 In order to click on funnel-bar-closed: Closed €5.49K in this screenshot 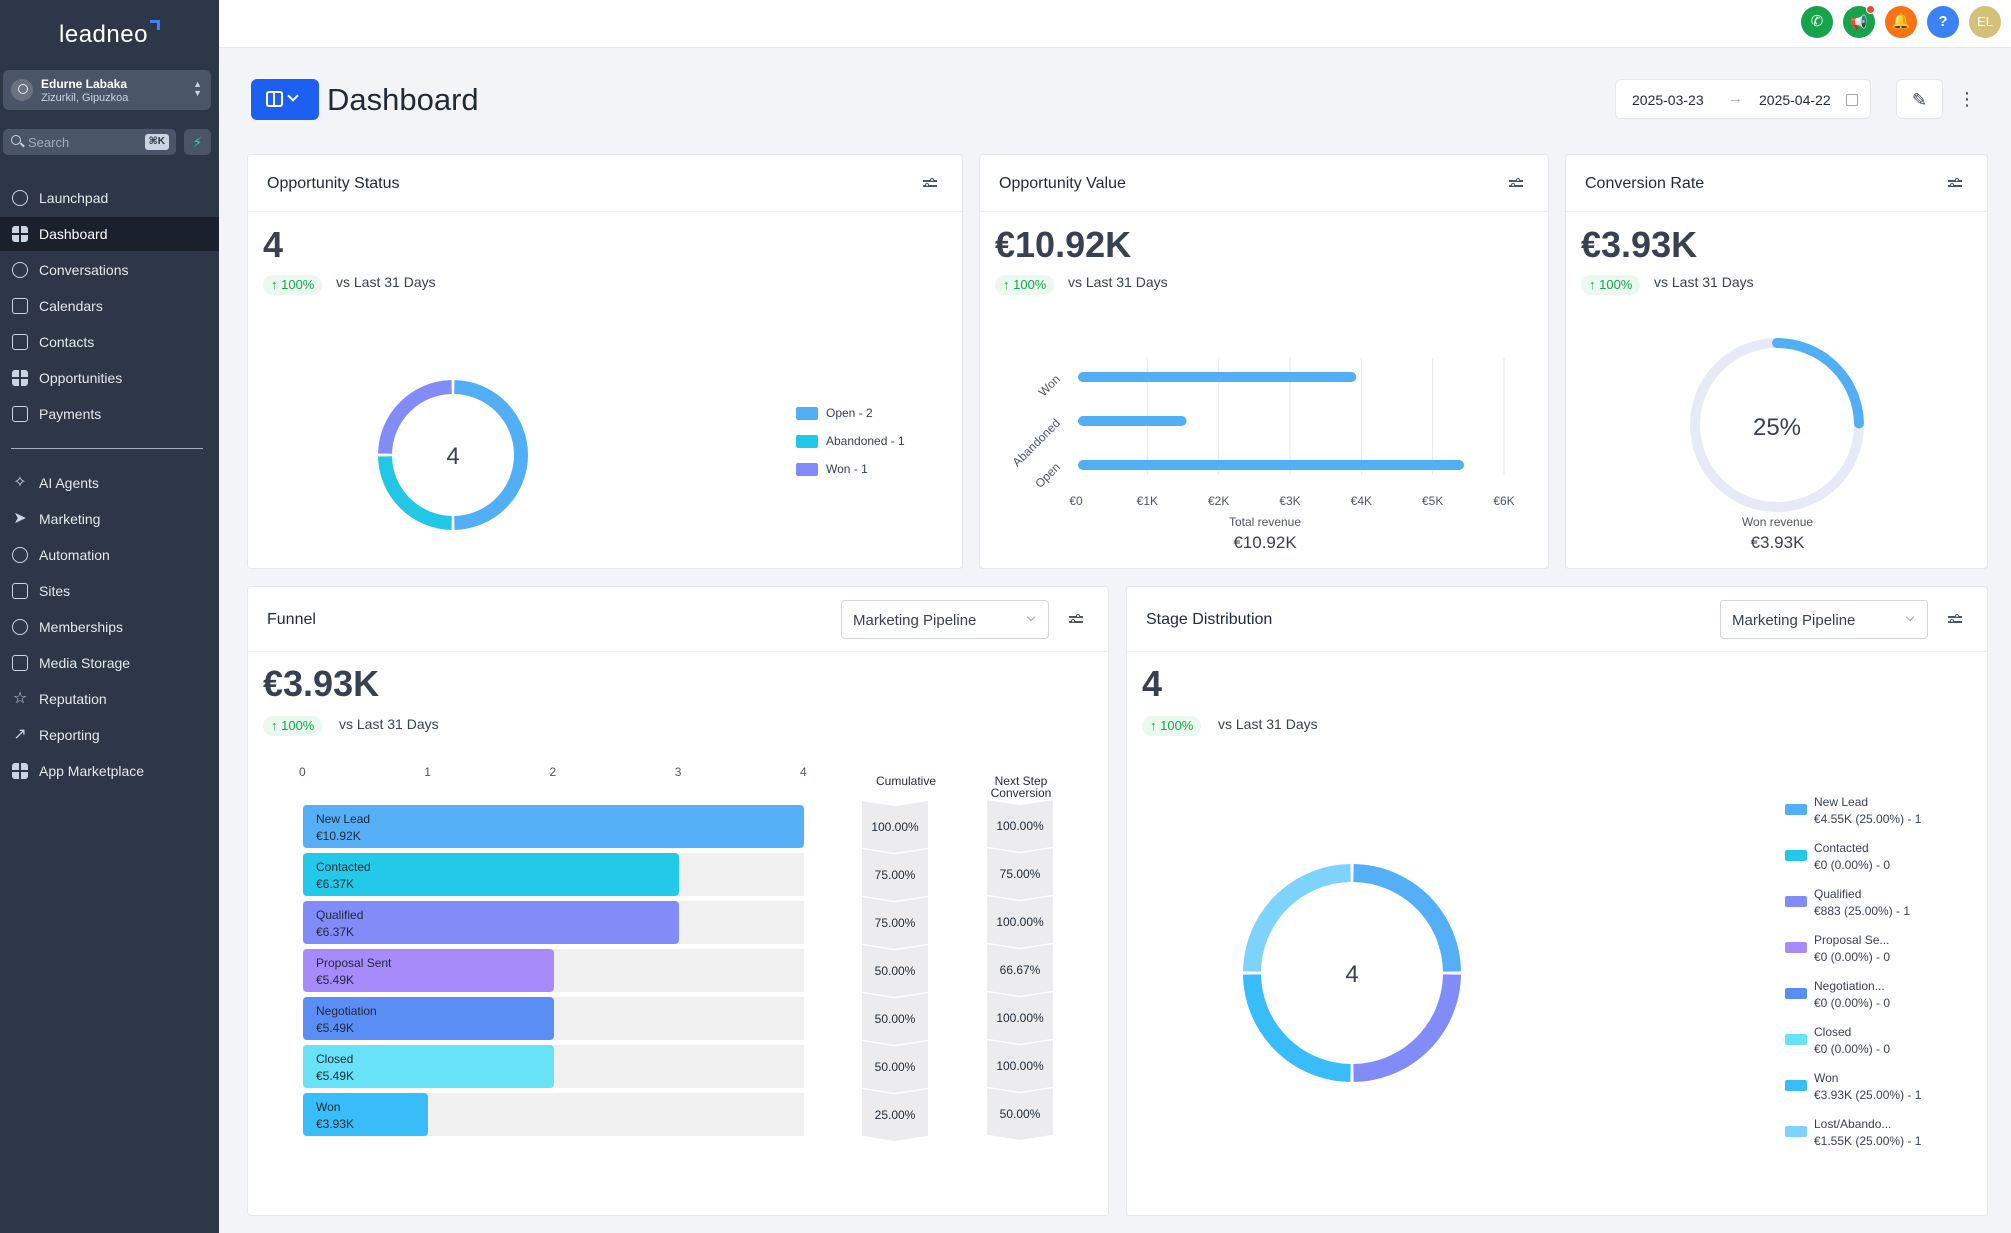, I will do `click(428, 1066)`.